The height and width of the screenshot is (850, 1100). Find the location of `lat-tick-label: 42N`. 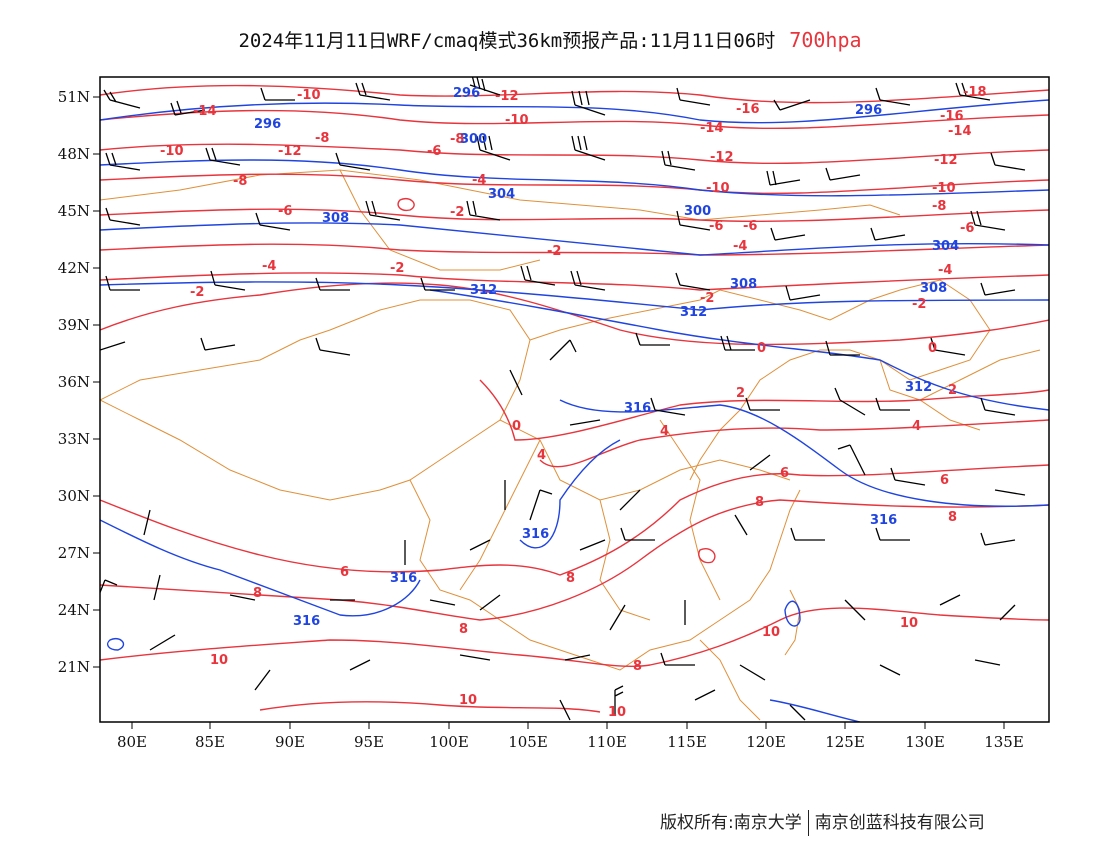

lat-tick-label: 42N is located at coordinates (74, 268).